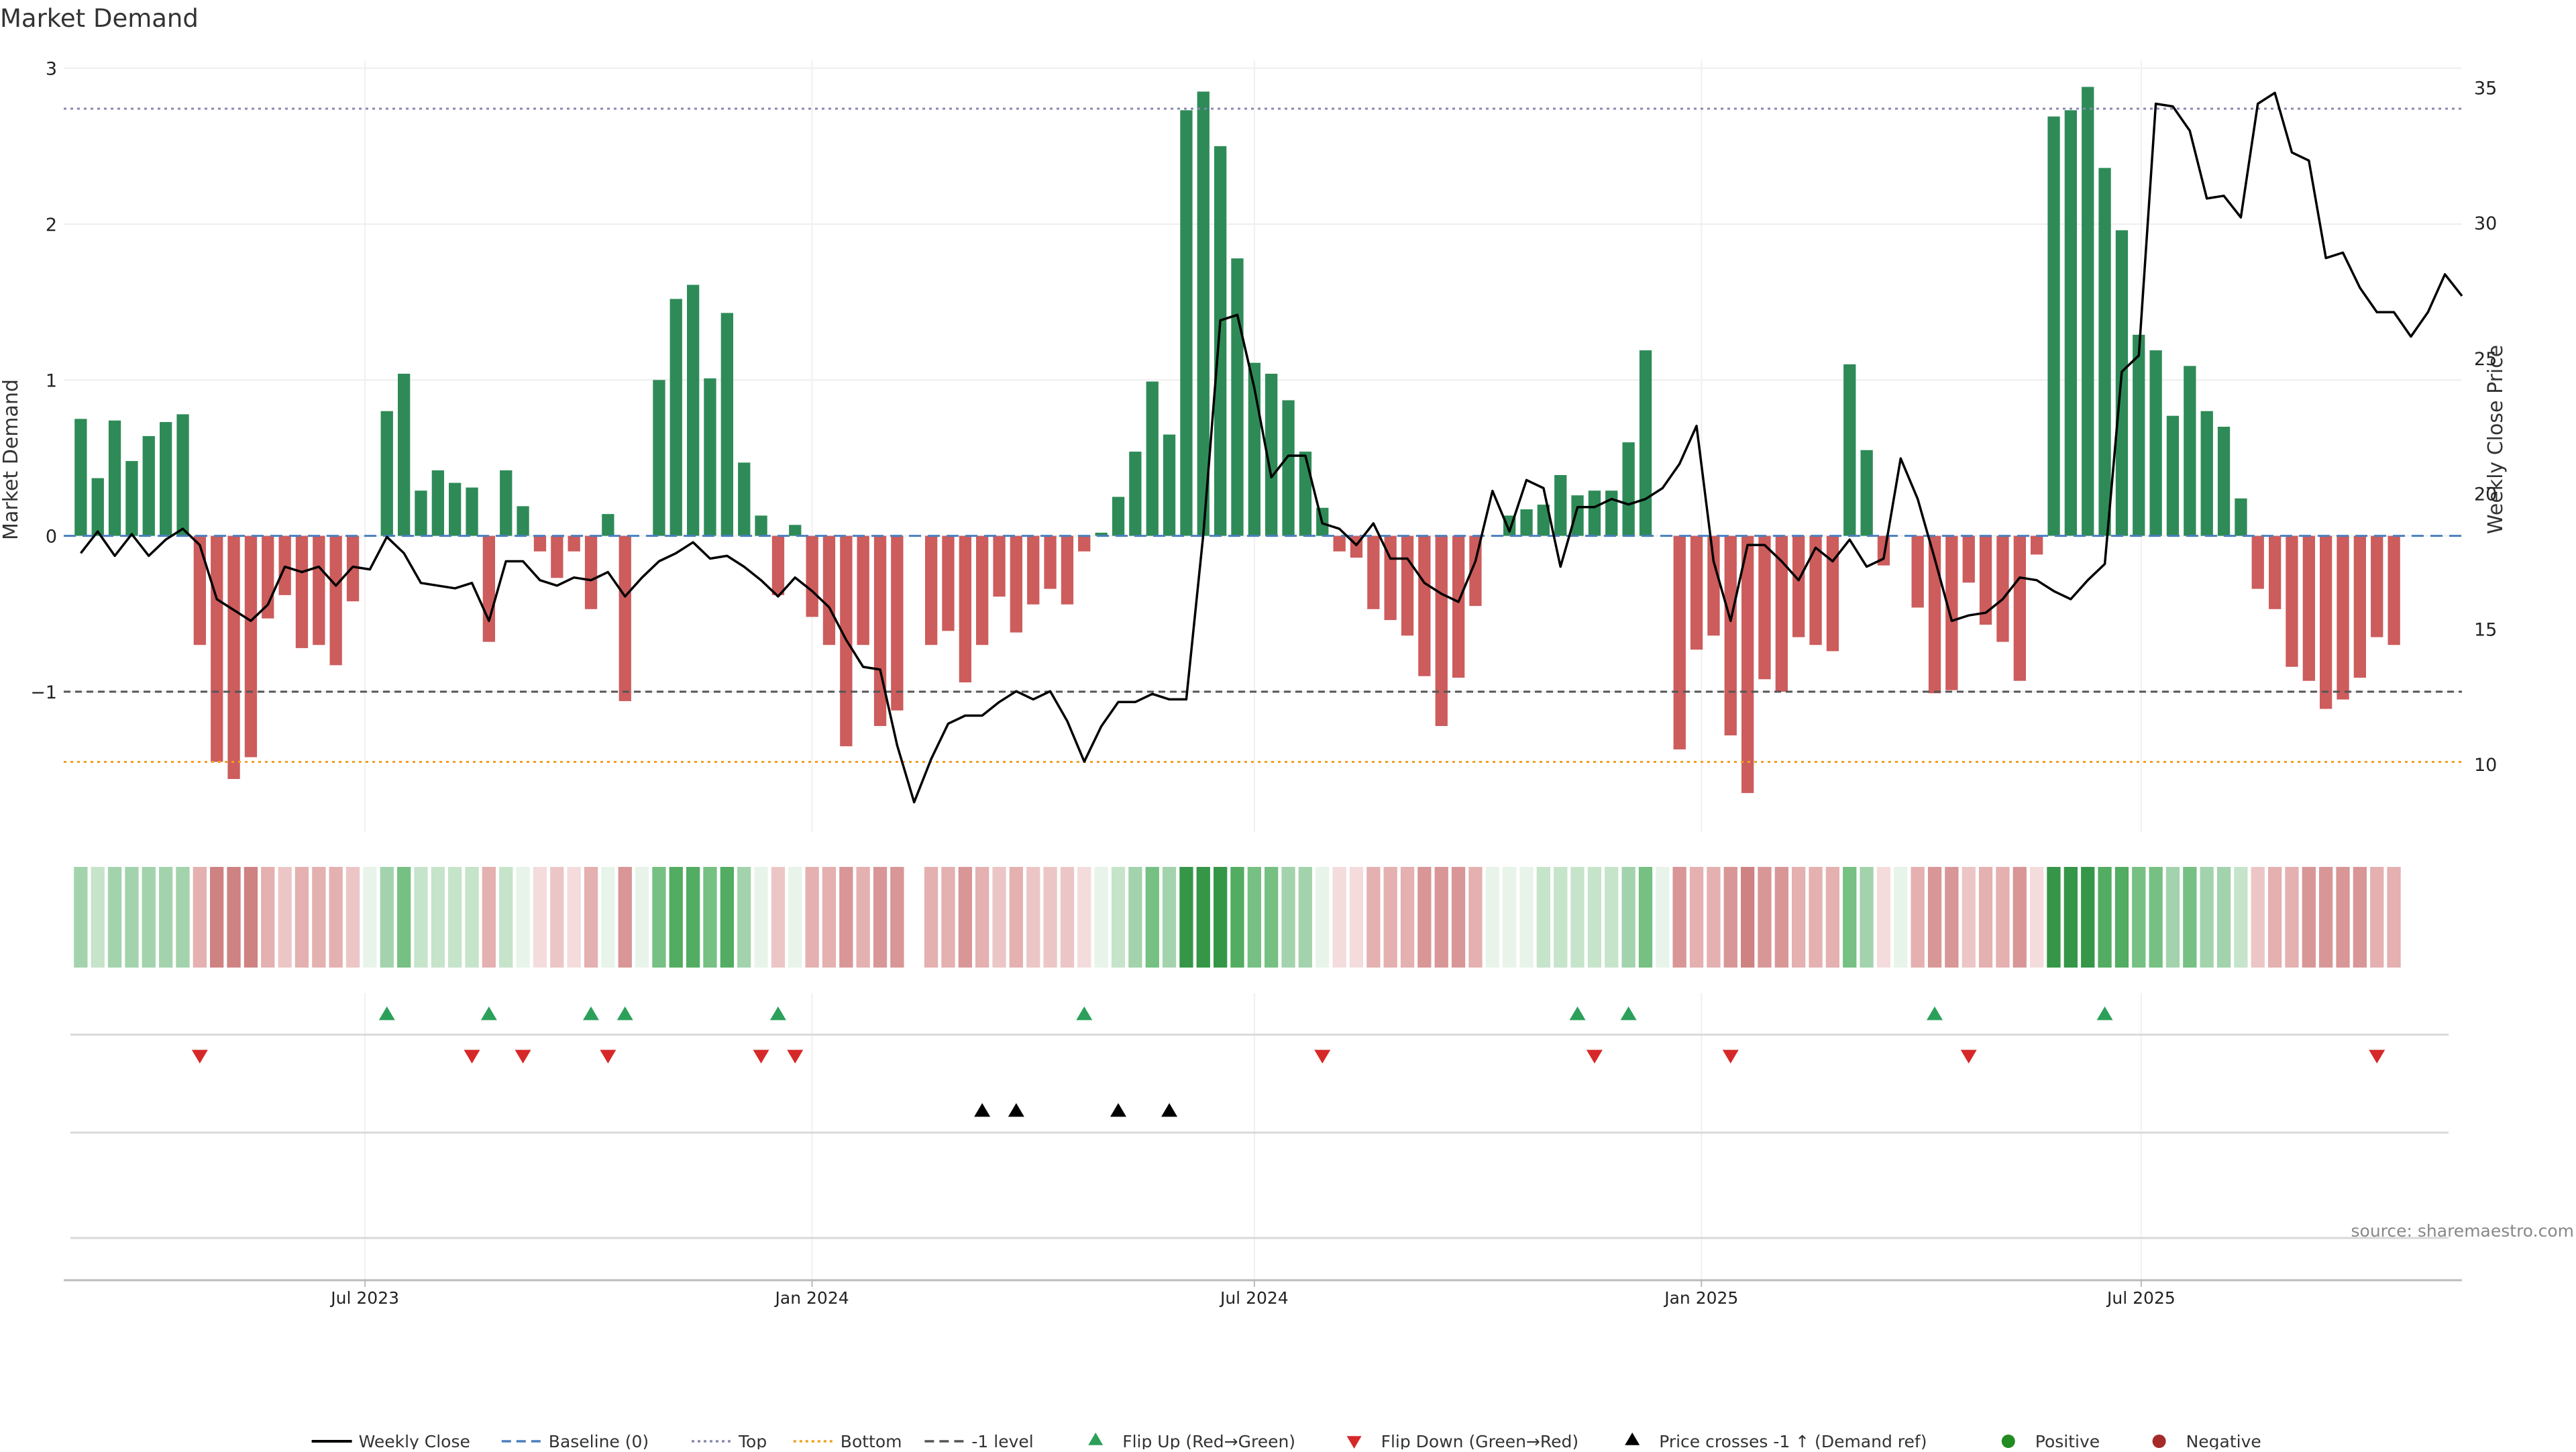 The height and width of the screenshot is (1452, 2576). What do you see at coordinates (1259, 1035) in the screenshot?
I see `flip-markers` at bounding box center [1259, 1035].